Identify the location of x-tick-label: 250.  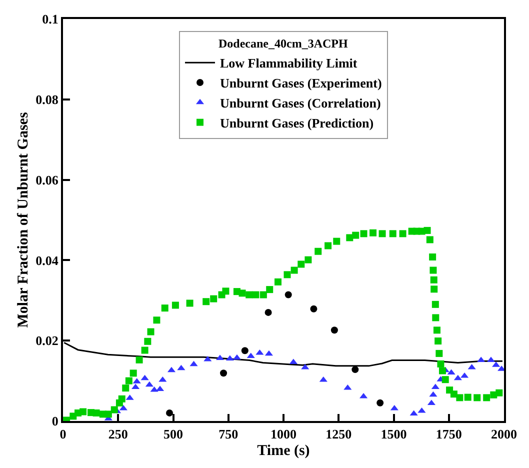
(118, 434).